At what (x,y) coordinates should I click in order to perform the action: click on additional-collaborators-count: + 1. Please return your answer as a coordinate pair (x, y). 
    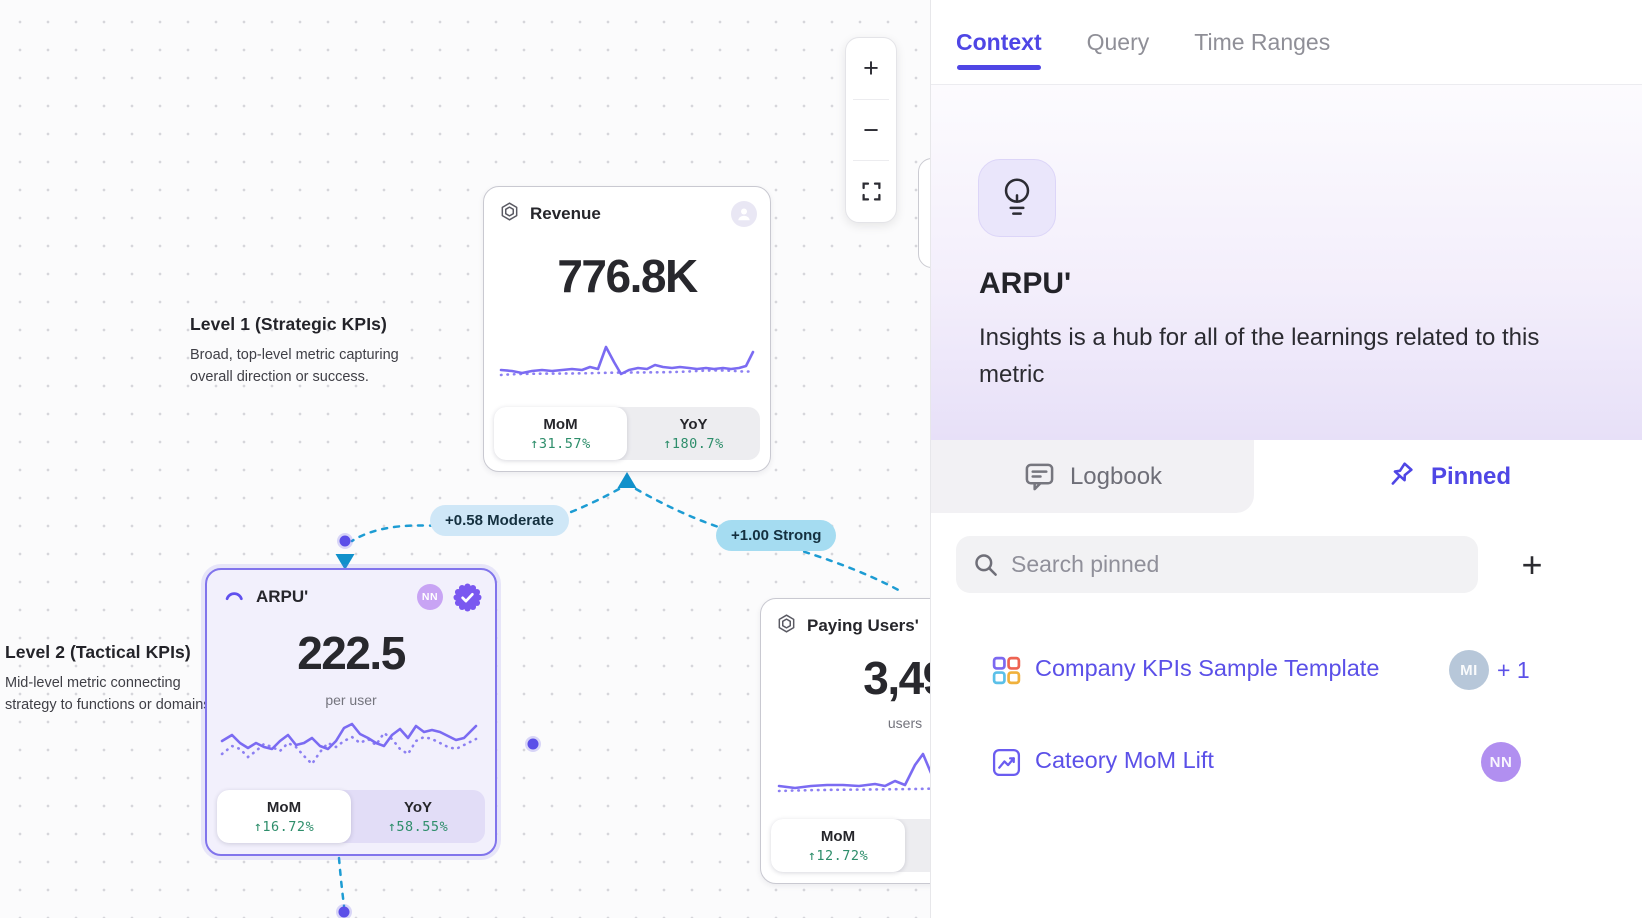
    Looking at the image, I should click on (1513, 670).